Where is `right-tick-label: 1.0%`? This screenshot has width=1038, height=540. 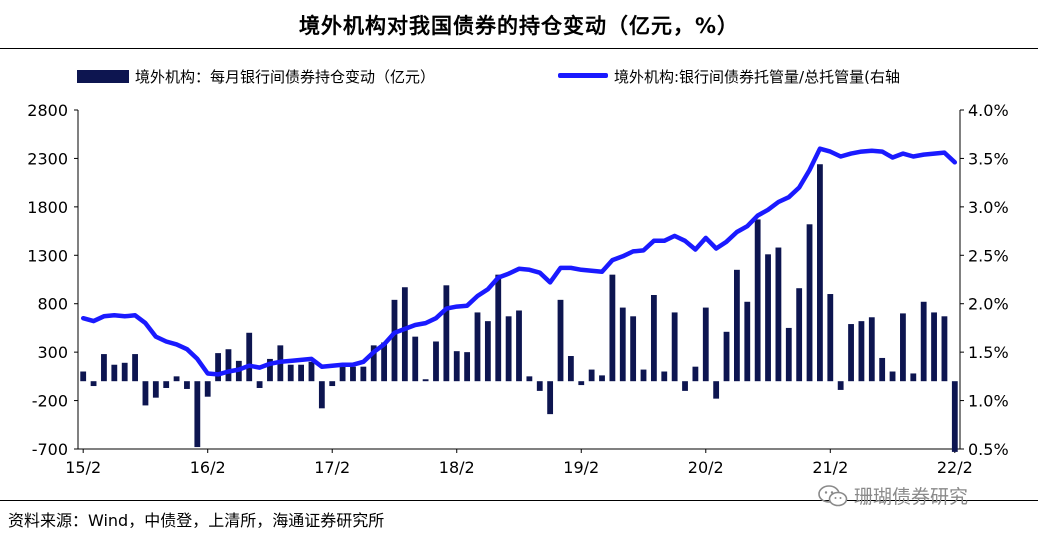
right-tick-label: 1.0% is located at coordinates (988, 401).